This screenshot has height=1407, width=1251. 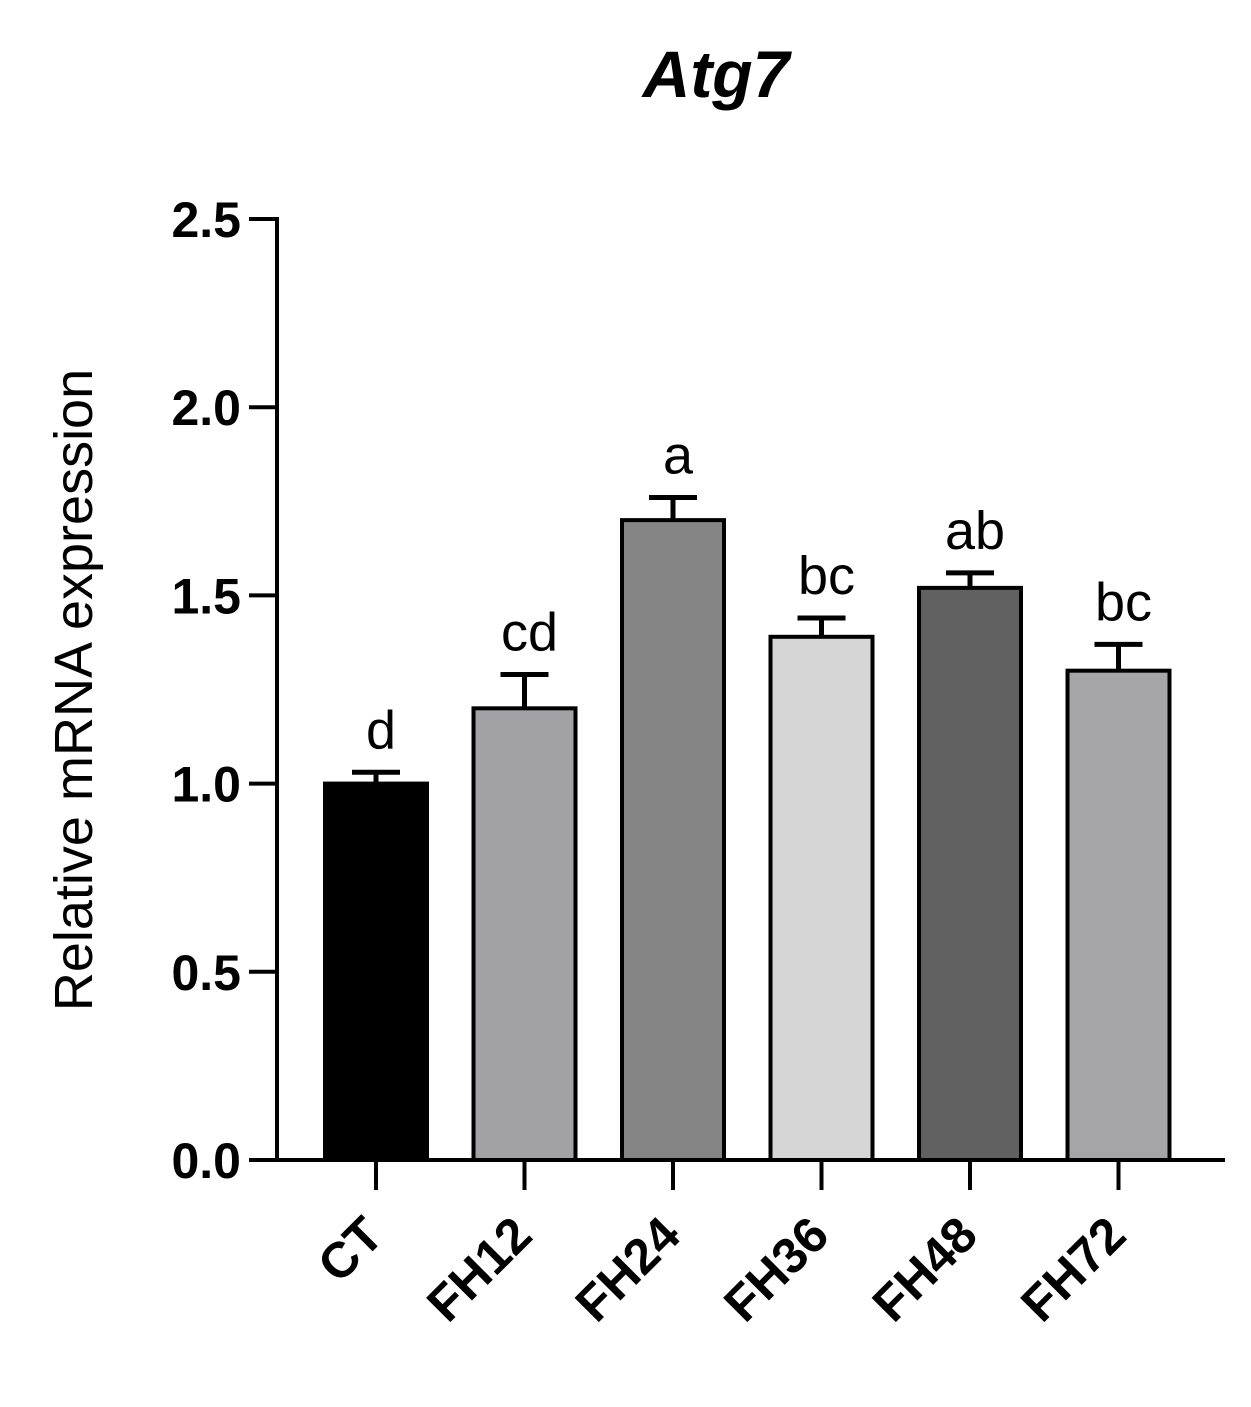 What do you see at coordinates (673, 840) in the screenshot?
I see `bar-fh24` at bounding box center [673, 840].